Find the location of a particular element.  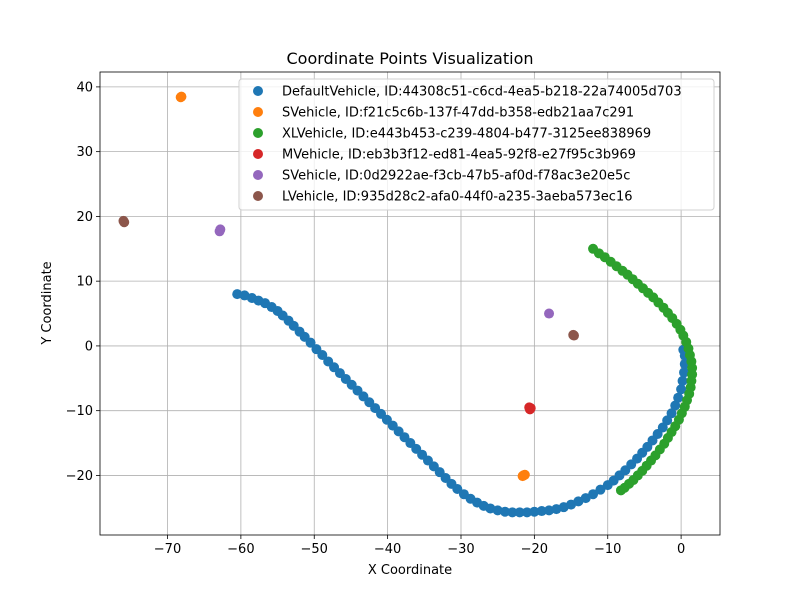

x-tick-label: 0 is located at coordinates (681, 549).